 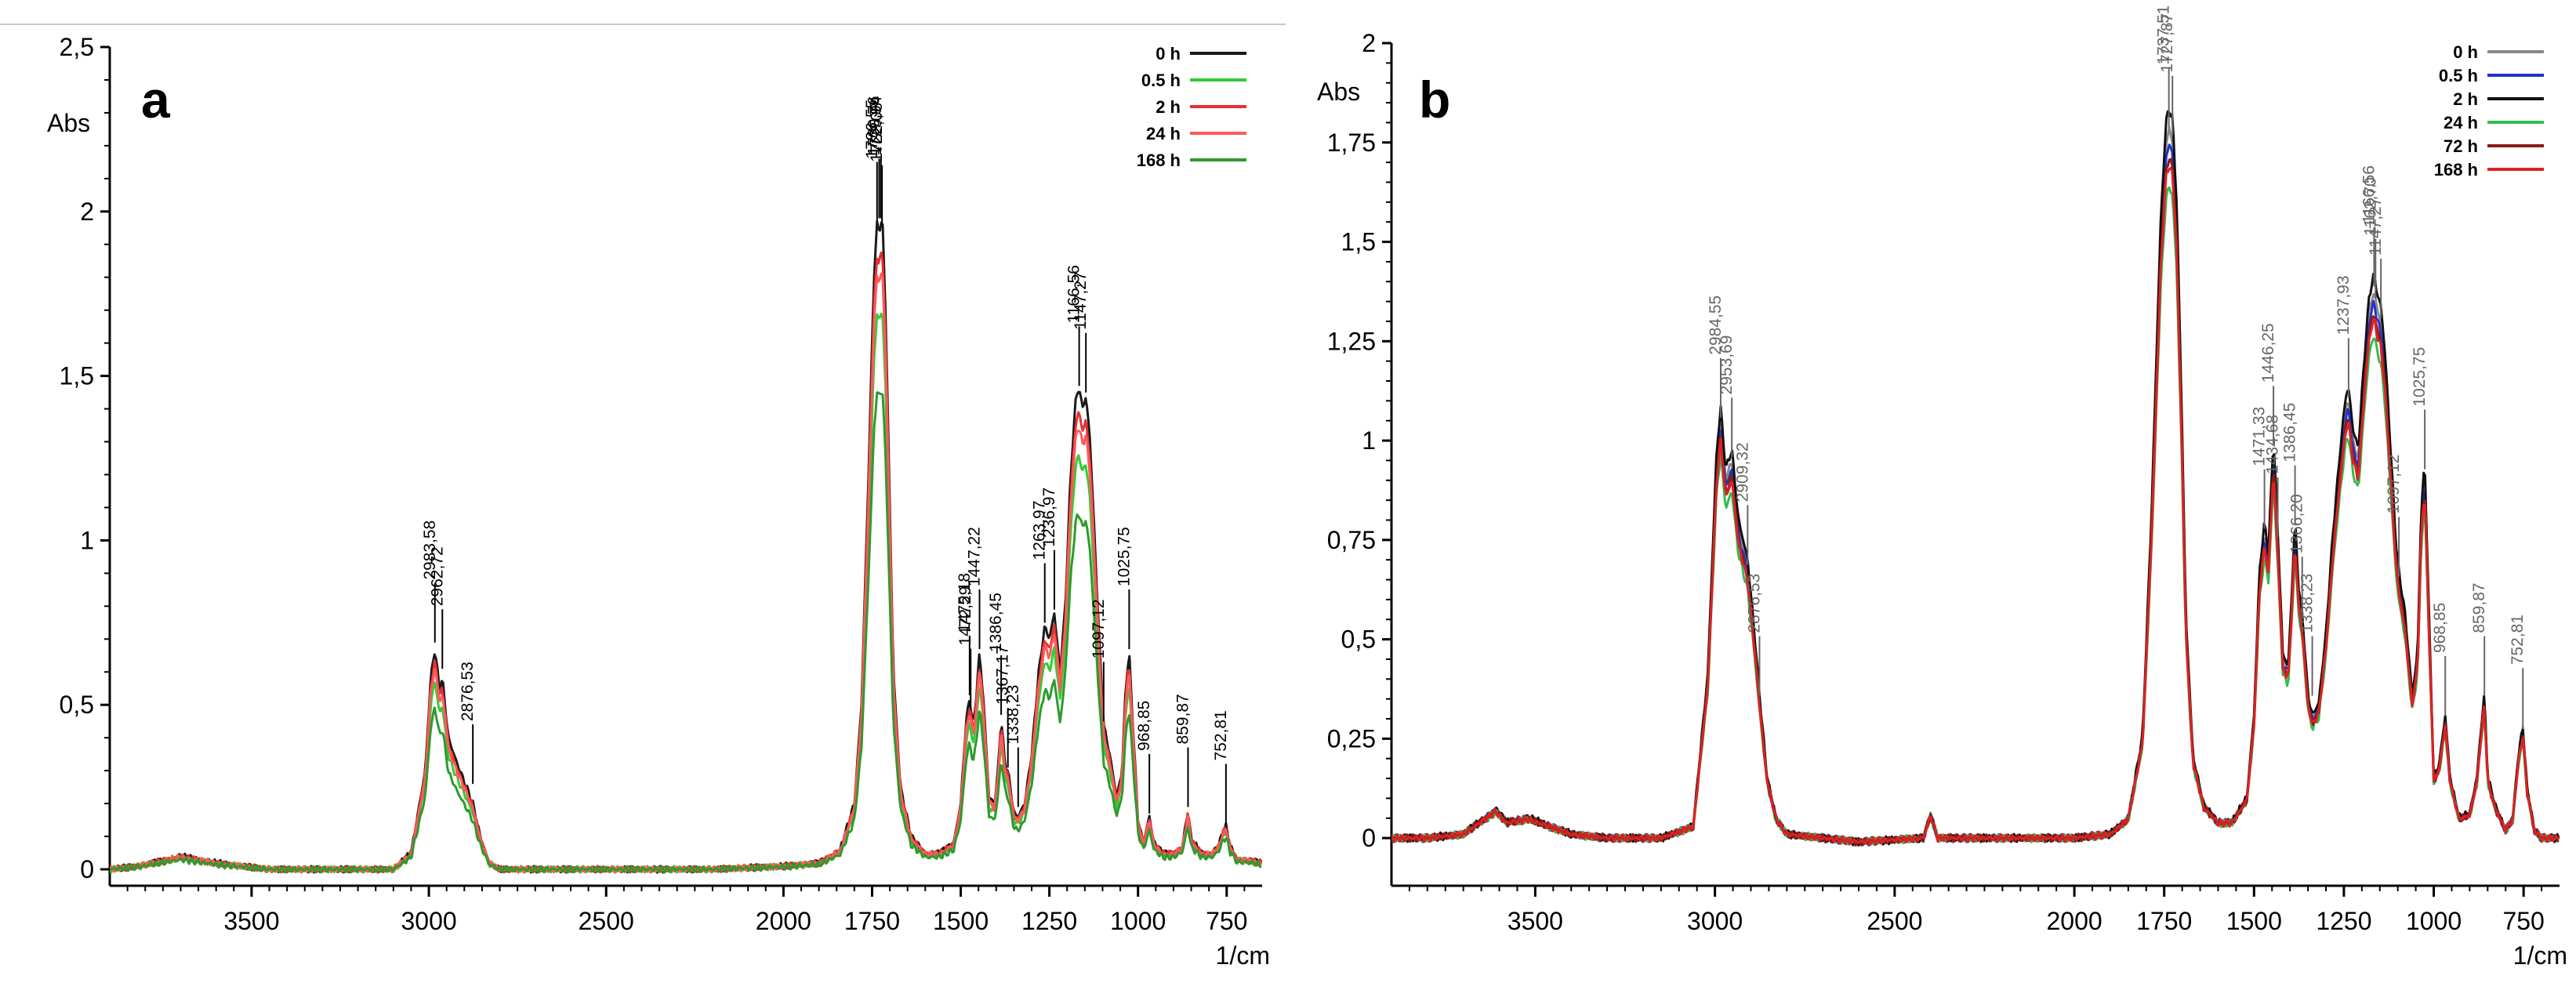 I want to click on peak-label: 1147,27, so click(x=2376, y=227).